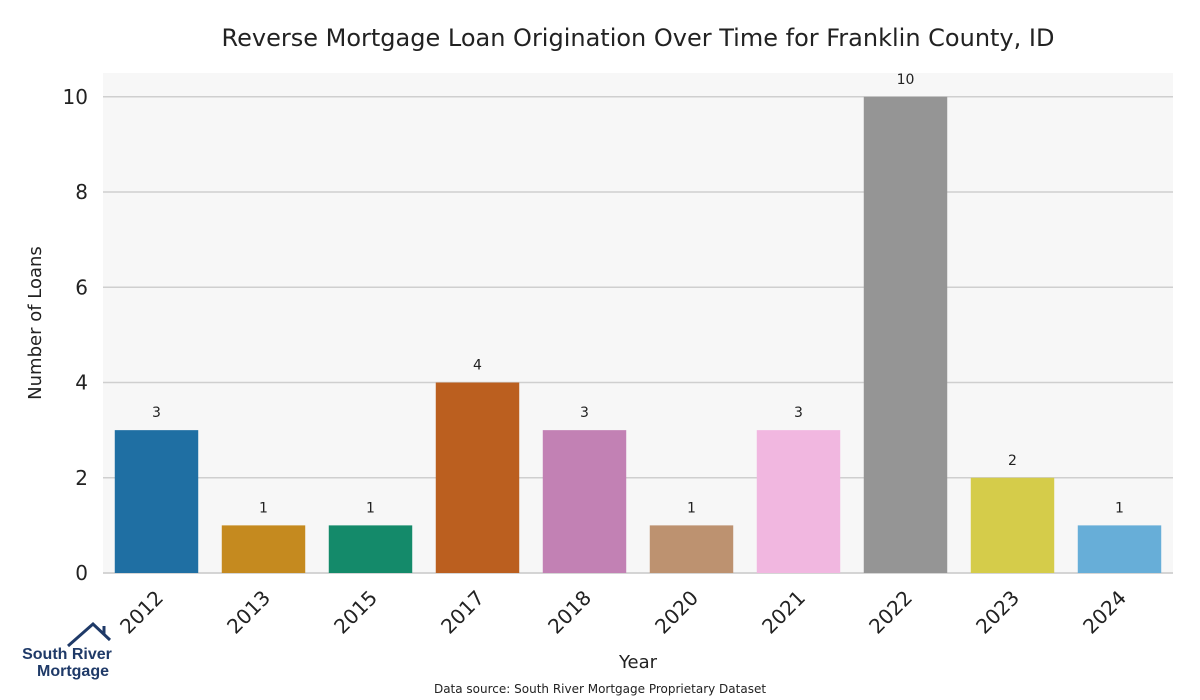  I want to click on bar-2020, so click(691, 549).